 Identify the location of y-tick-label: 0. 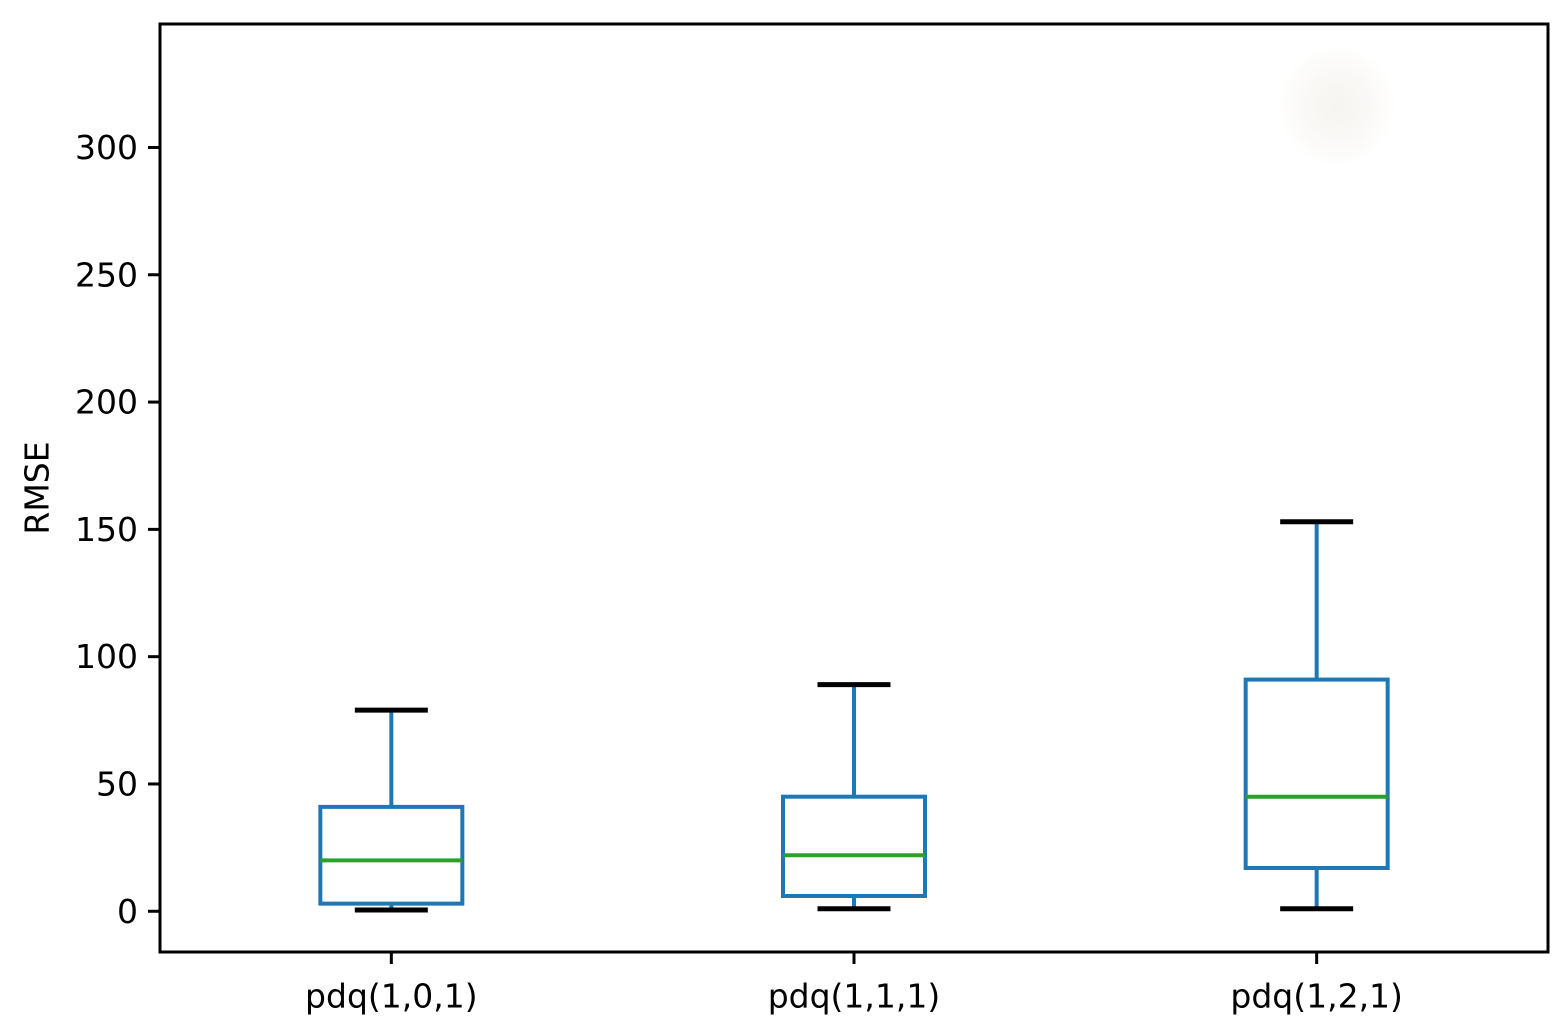
(127, 911).